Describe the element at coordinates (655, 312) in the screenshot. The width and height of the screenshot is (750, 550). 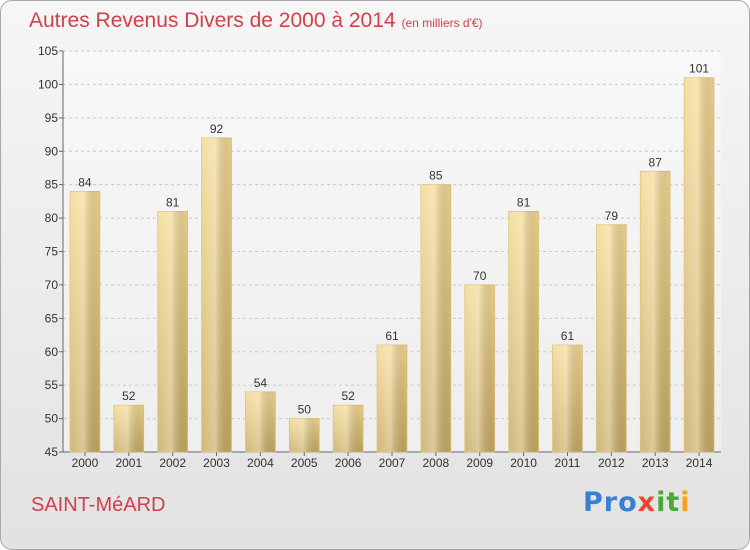
I see `bar-shine-2013` at that location.